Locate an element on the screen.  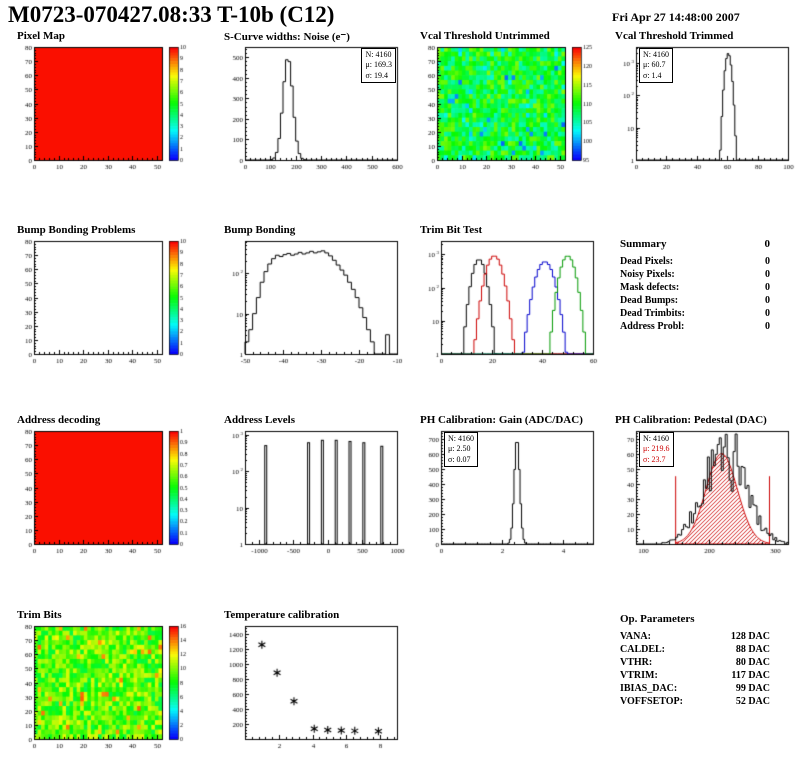
plot-pixel-map: Pixel Map is located at coordinates (104, 101).